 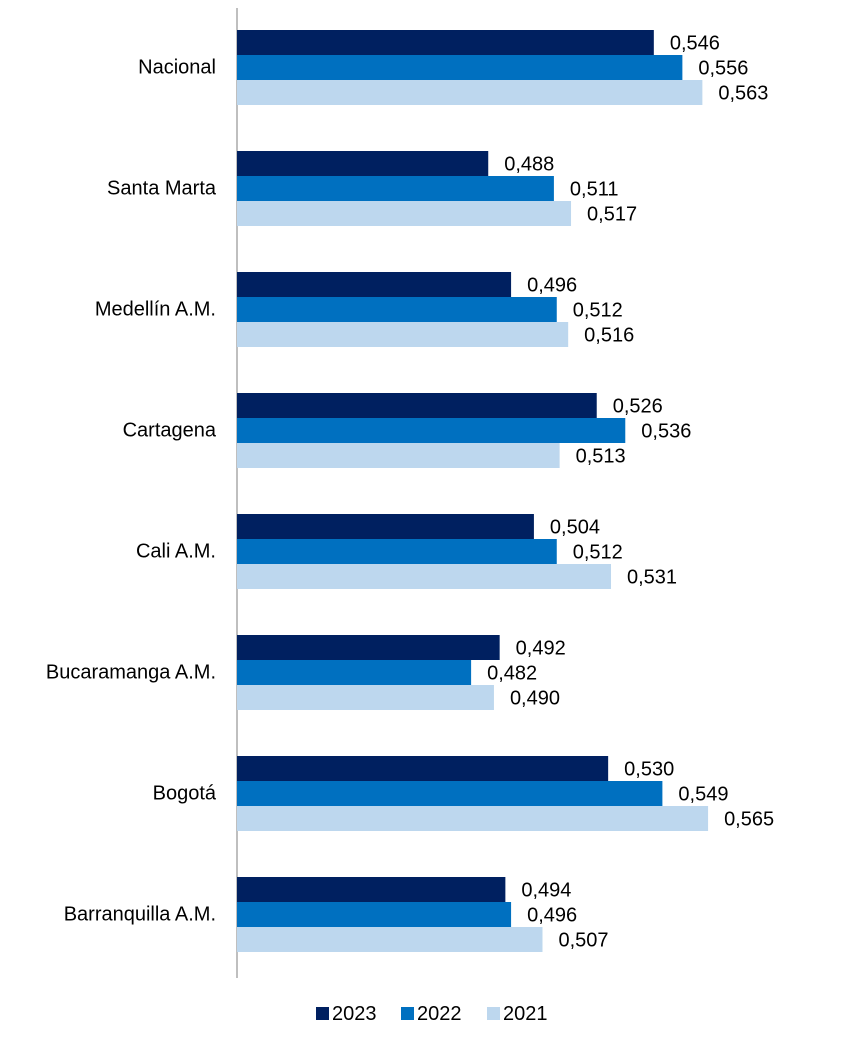 I want to click on data-label: 0,526, so click(x=638, y=407).